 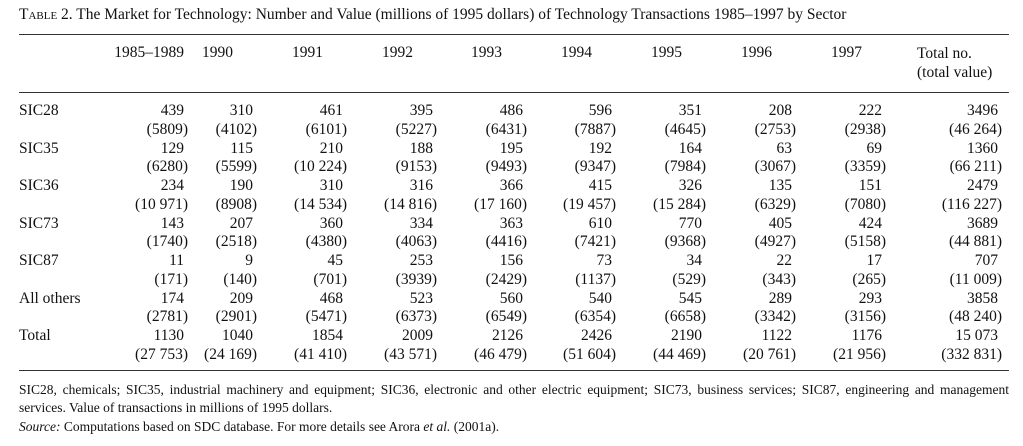 What do you see at coordinates (600, 110) in the screenshot?
I see `count-cell: 596` at bounding box center [600, 110].